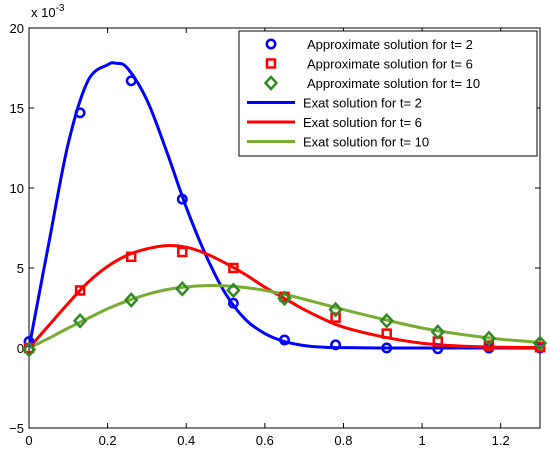 The height and width of the screenshot is (453, 550). I want to click on y-tick-label: 5, so click(20, 268).